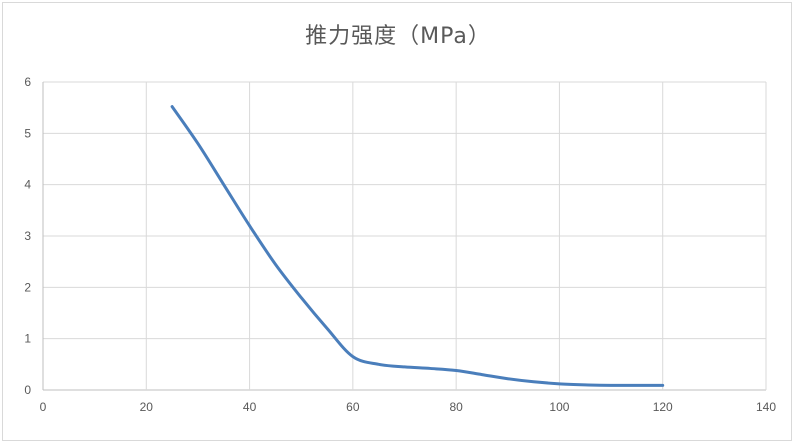 The image size is (796, 445). Describe the element at coordinates (456, 407) in the screenshot. I see `x-tick-label: 80` at that location.